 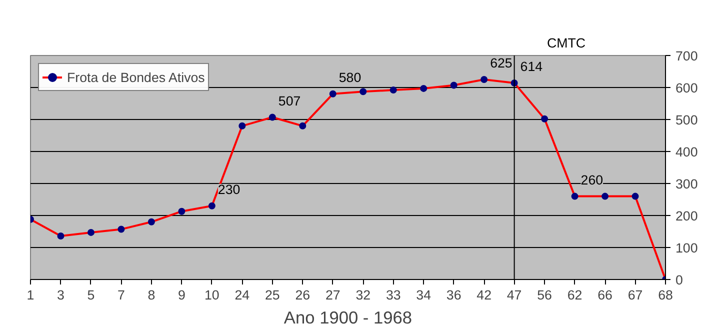 What do you see at coordinates (501, 63) in the screenshot?
I see `data-label: 625` at bounding box center [501, 63].